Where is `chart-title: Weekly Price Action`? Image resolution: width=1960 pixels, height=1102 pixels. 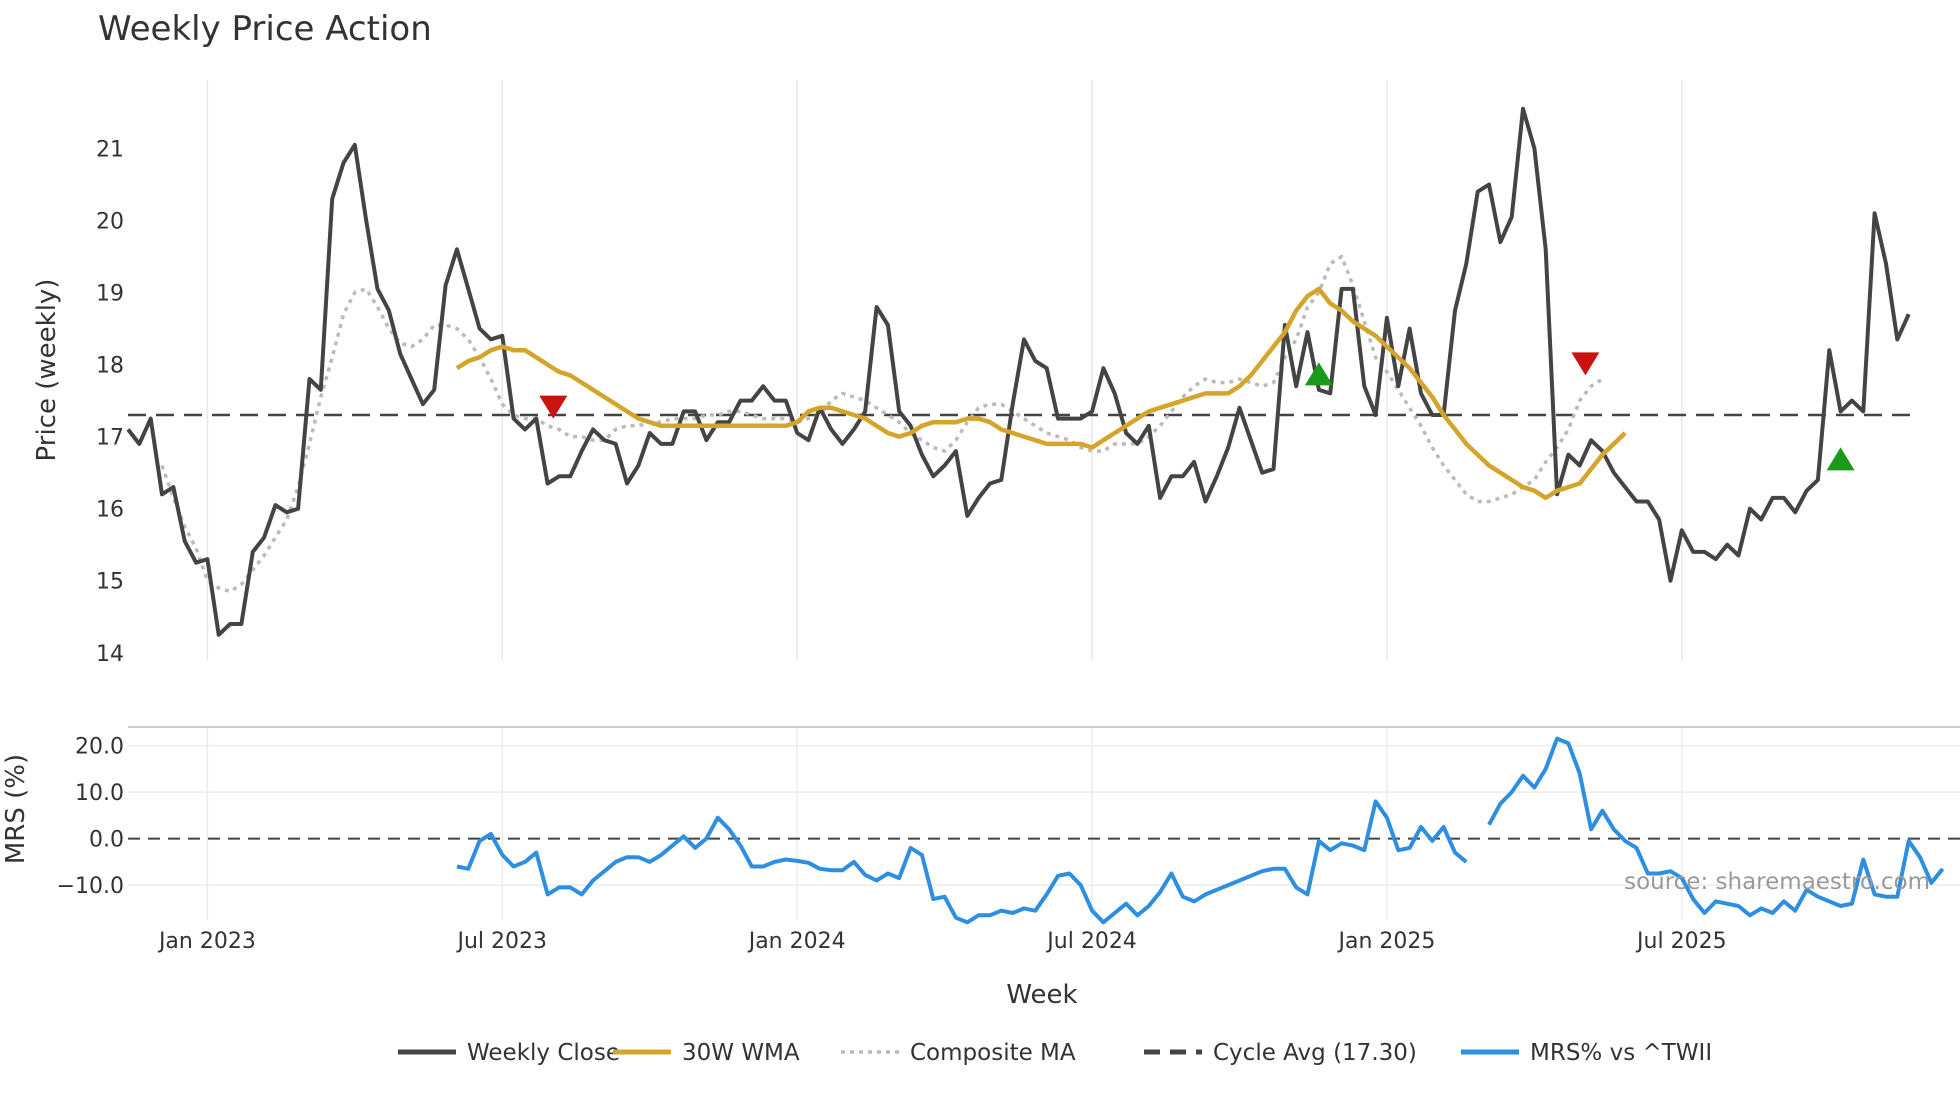
chart-title: Weekly Price Action is located at coordinates (265, 29).